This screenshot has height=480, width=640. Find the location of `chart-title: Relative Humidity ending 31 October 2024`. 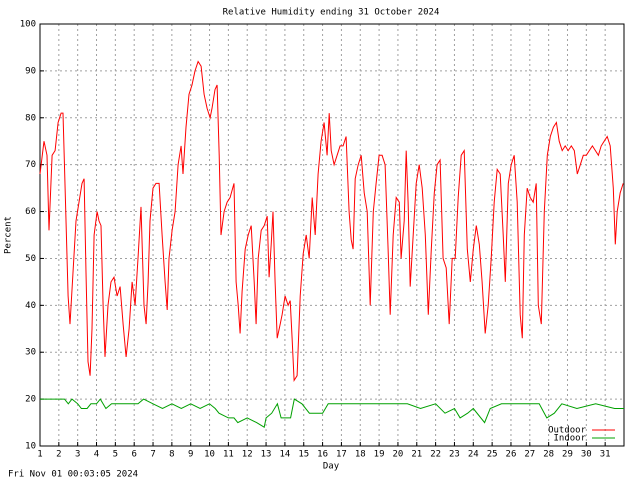

chart-title: Relative Humidity ending 31 October 2024 is located at coordinates (331, 13).